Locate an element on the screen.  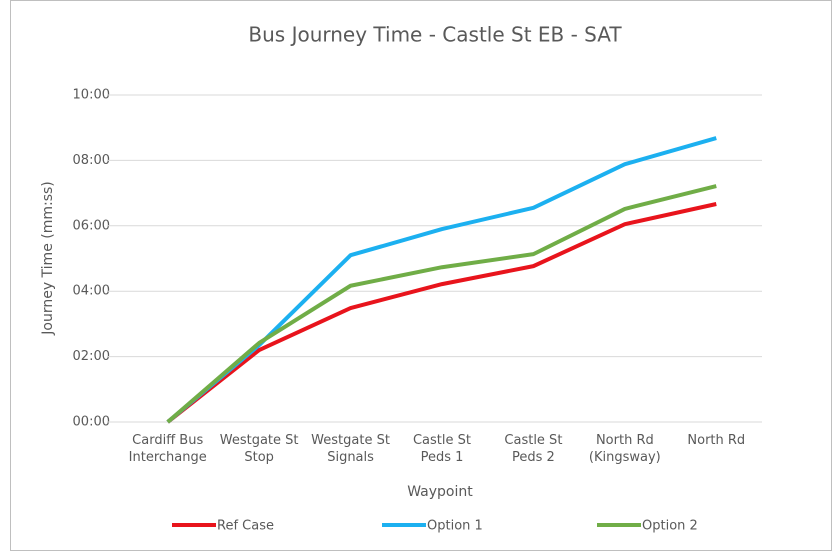
y-tick-label: 00:00 is located at coordinates (91, 422).